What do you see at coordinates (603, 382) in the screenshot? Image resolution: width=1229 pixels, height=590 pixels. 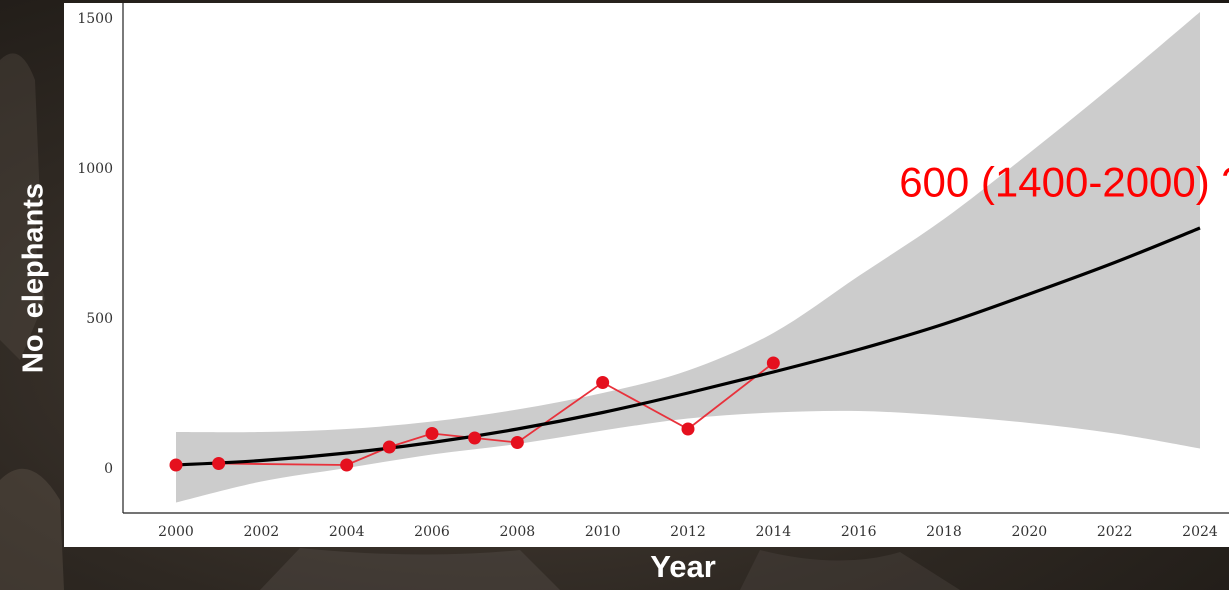 I see `data-point-2010` at bounding box center [603, 382].